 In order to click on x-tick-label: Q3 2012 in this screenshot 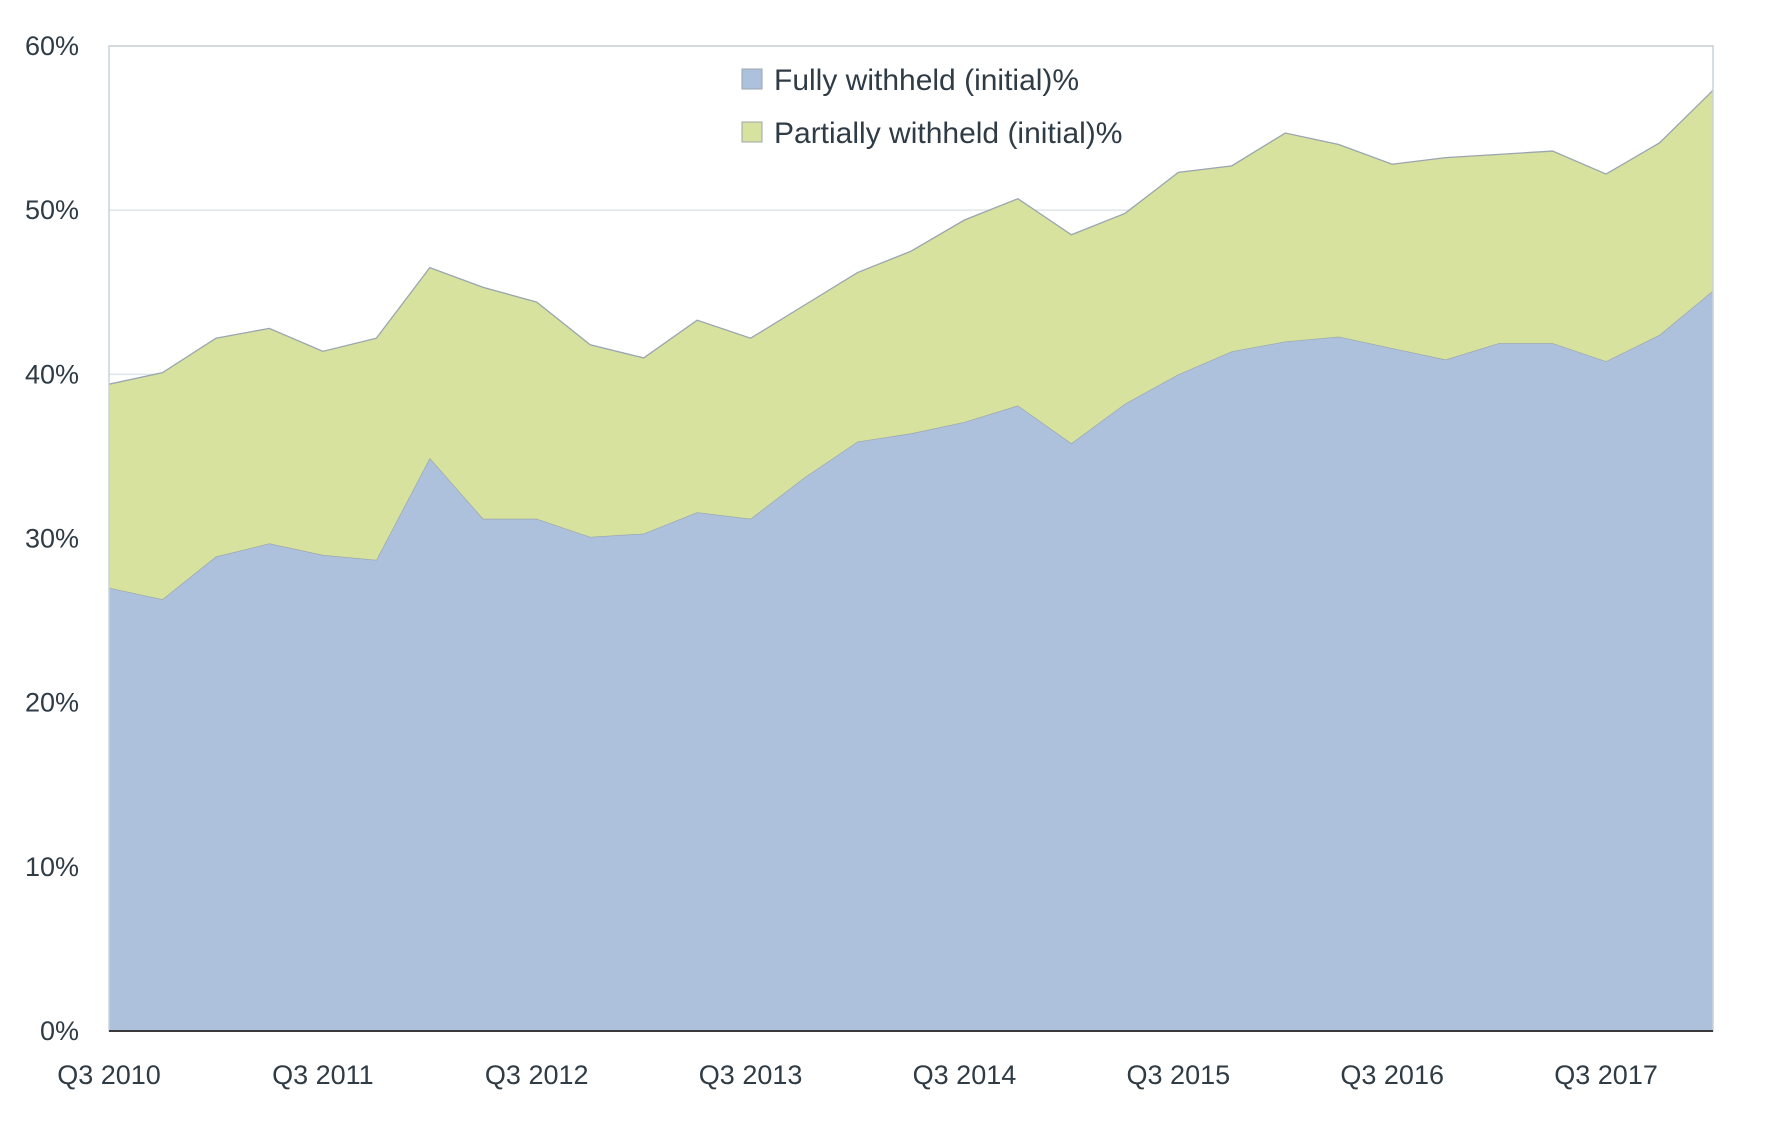, I will do `click(537, 1075)`.